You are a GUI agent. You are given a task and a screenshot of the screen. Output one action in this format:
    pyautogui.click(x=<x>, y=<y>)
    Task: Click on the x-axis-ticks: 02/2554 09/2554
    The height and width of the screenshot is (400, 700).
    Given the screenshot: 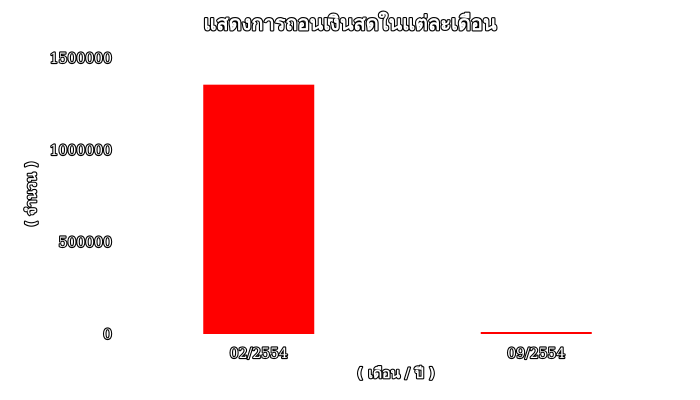 What is the action you would take?
    pyautogui.click(x=398, y=354)
    